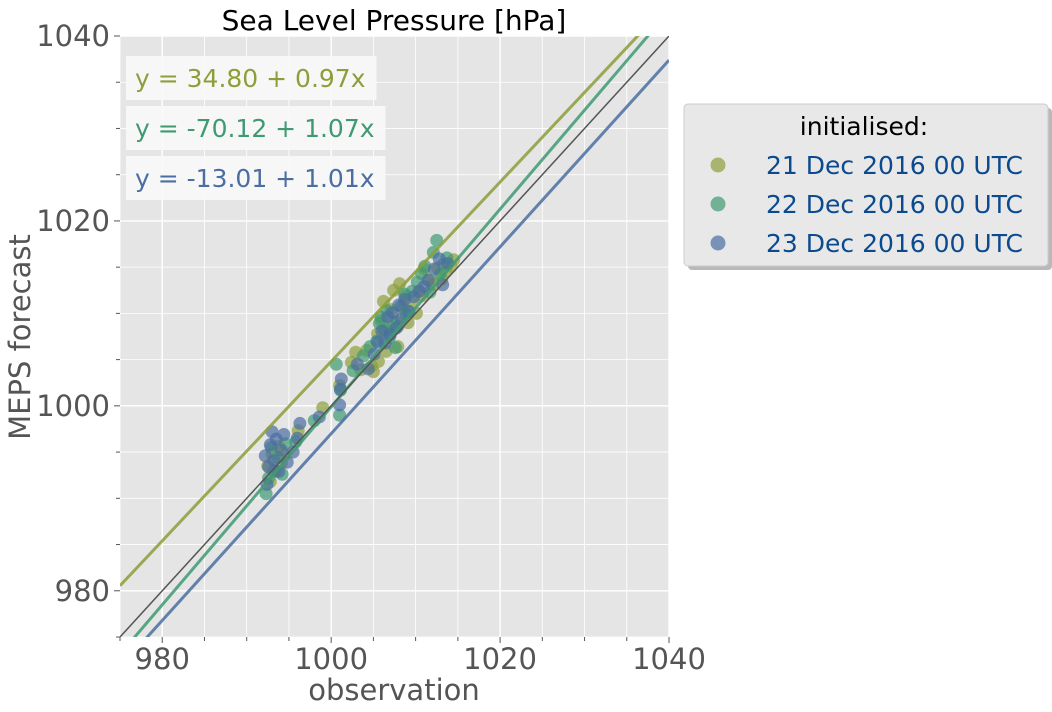  What do you see at coordinates (73, 221) in the screenshot?
I see `y-tick-label: 1020` at bounding box center [73, 221].